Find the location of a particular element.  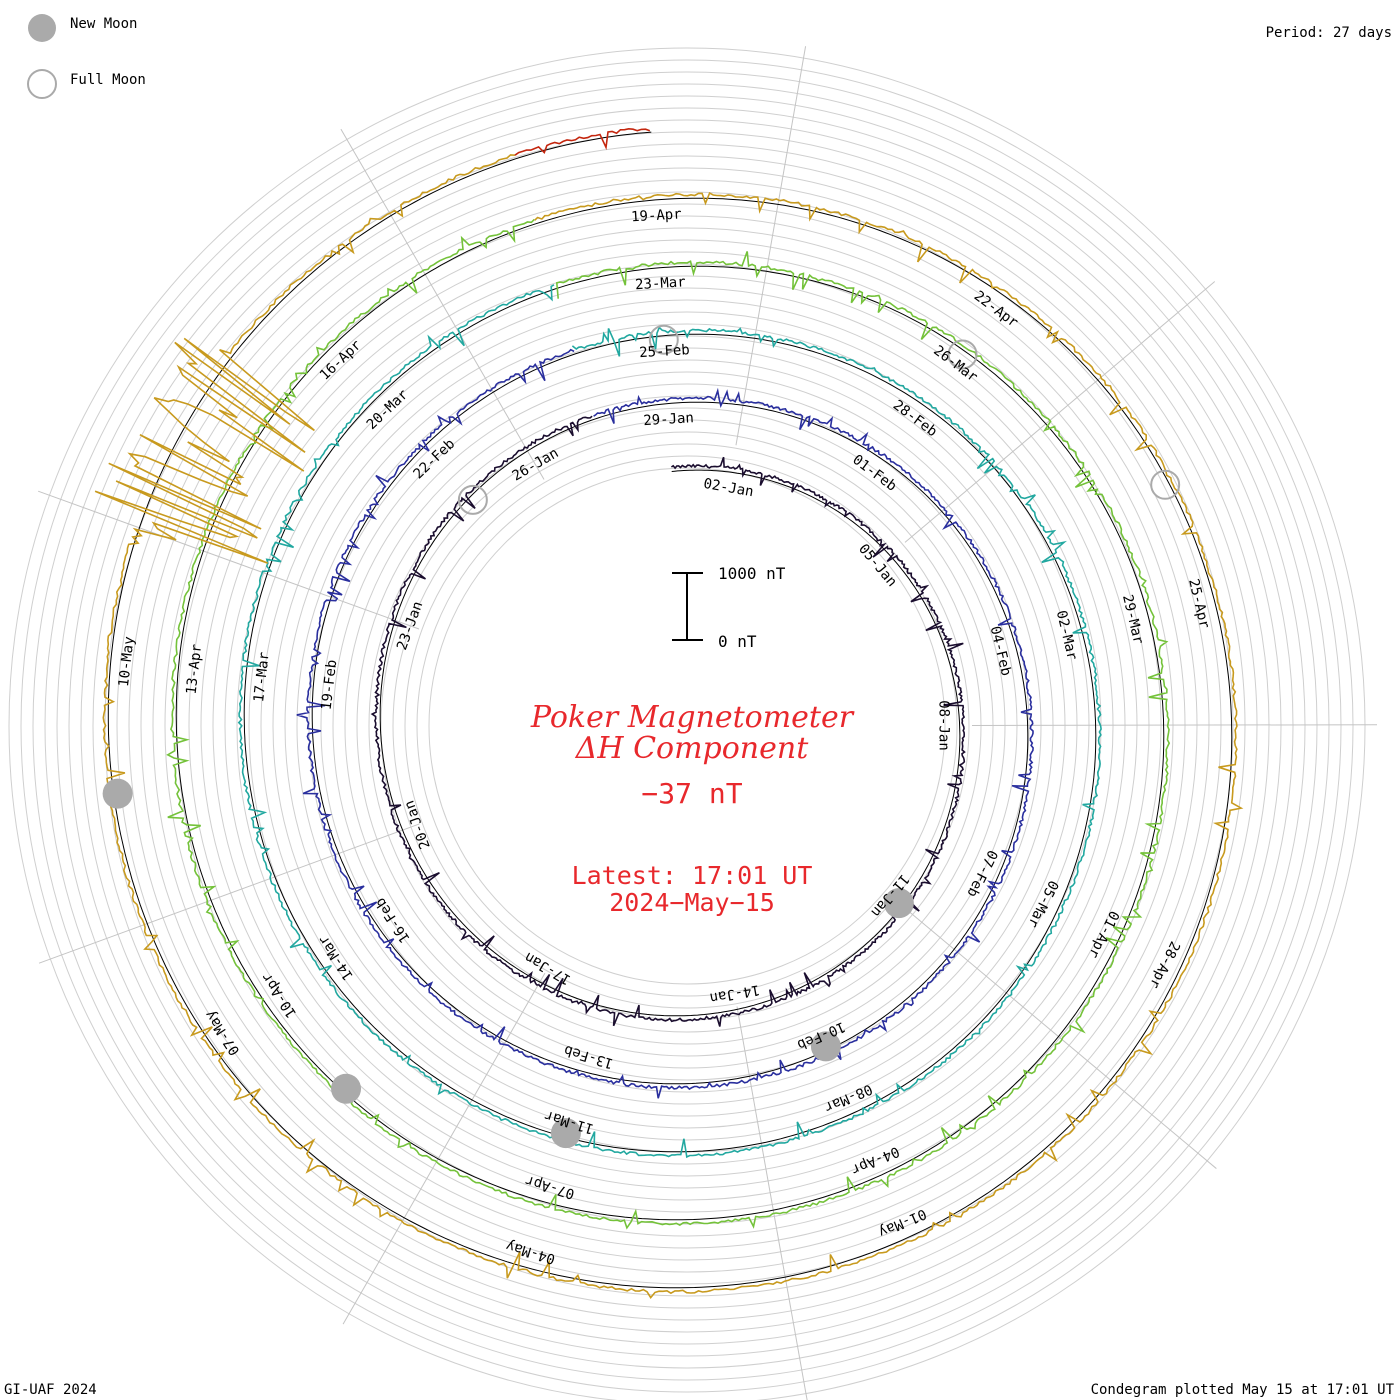

current-value: −37 nT is located at coordinates (691, 793).